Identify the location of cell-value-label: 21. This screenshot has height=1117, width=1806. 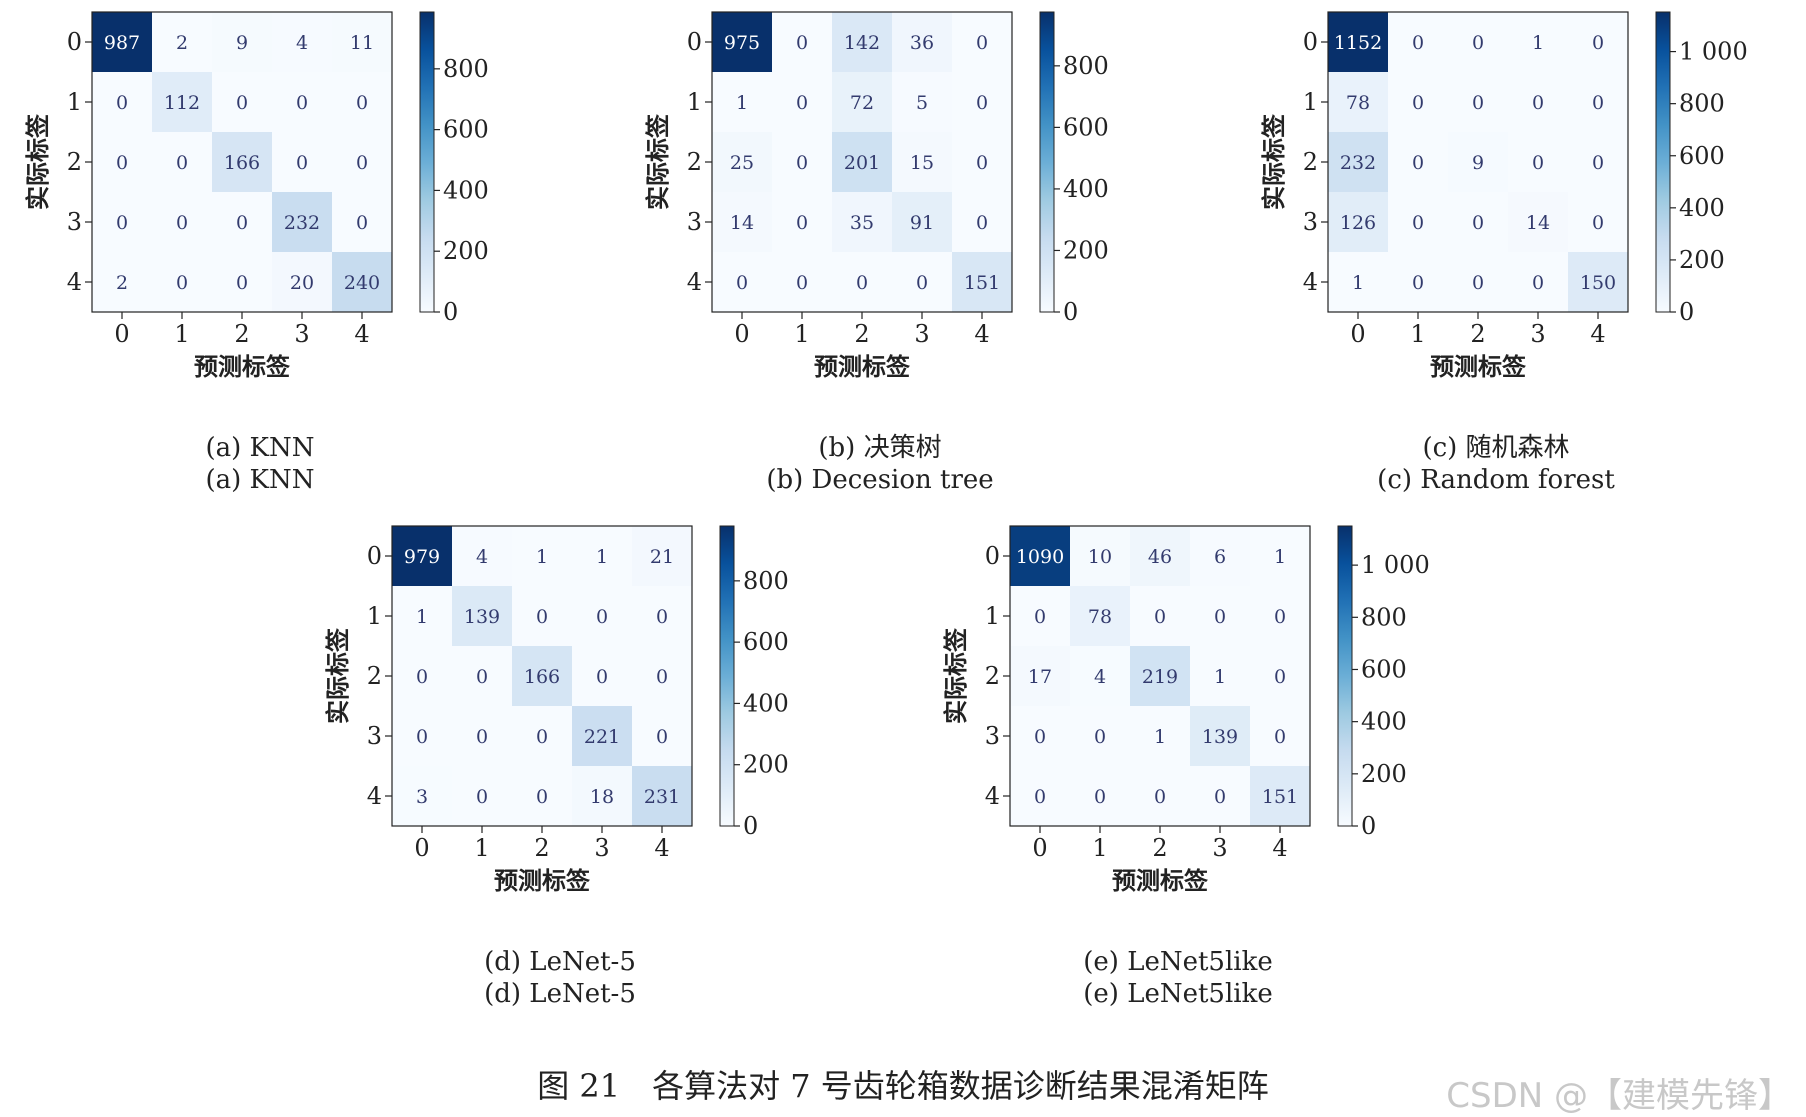
(662, 557).